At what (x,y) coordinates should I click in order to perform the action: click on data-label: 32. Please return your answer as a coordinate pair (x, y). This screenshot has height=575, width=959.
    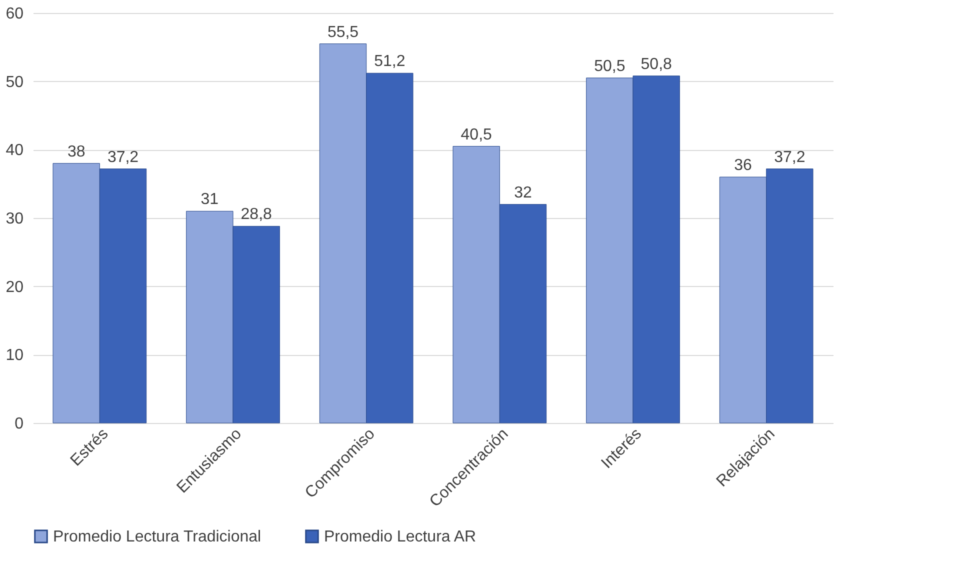
    Looking at the image, I should click on (523, 193).